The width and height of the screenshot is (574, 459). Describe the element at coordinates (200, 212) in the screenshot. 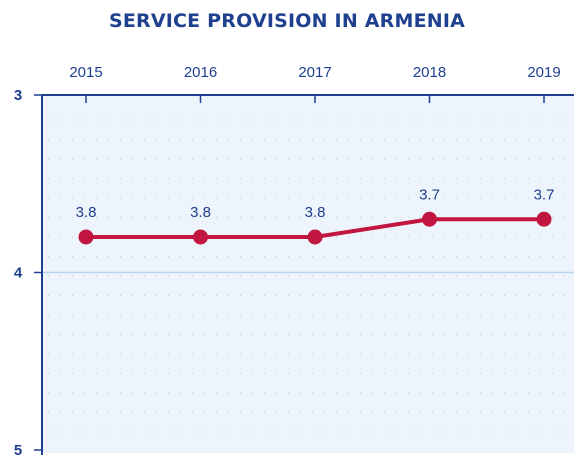

I see `data-label-2016: 3.8` at that location.